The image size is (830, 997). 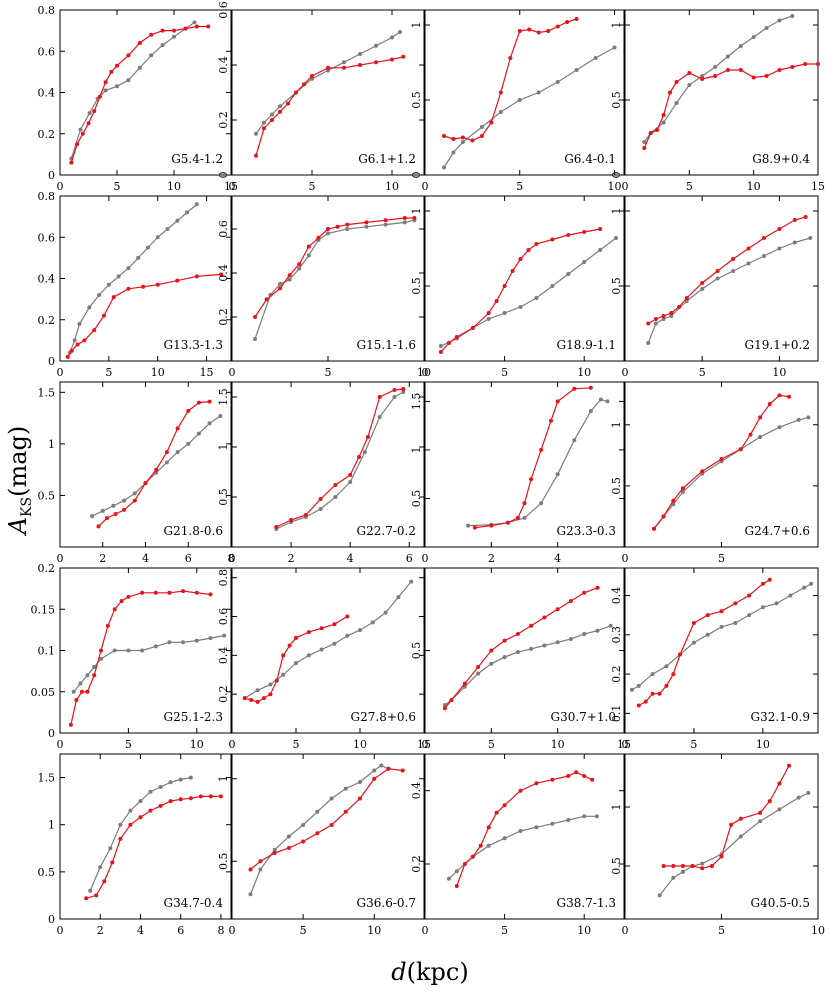 What do you see at coordinates (223, 447) in the screenshot?
I see `y-tick-label: 1` at bounding box center [223, 447].